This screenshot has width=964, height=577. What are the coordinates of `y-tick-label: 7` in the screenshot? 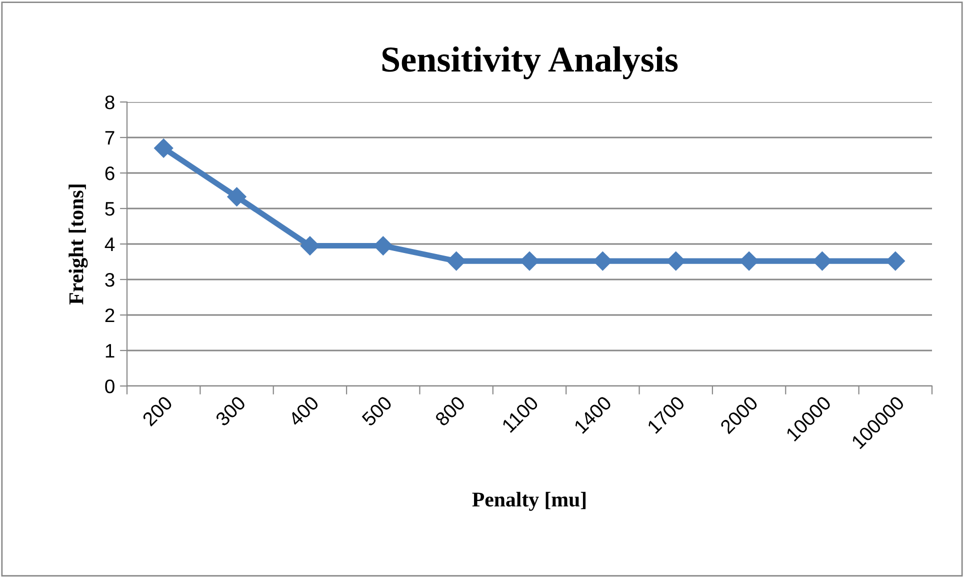 It's located at (109, 138).